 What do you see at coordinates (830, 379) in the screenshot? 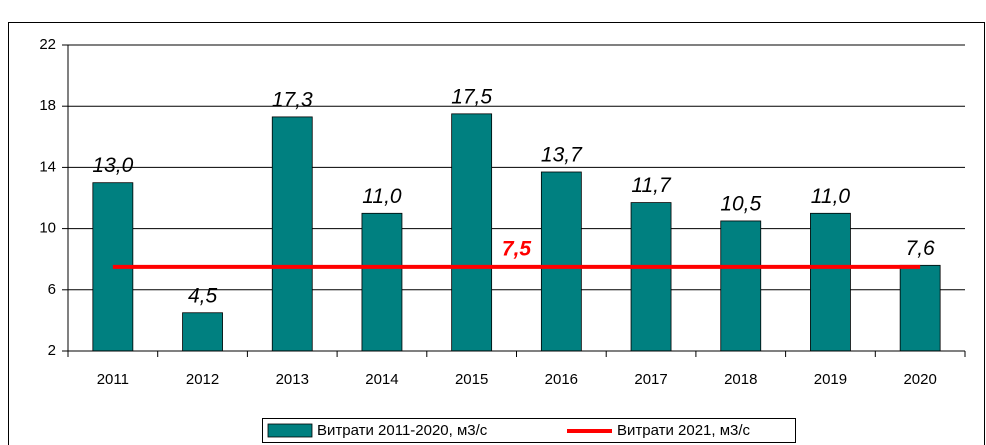
I see `x-tick-label: 2019` at bounding box center [830, 379].